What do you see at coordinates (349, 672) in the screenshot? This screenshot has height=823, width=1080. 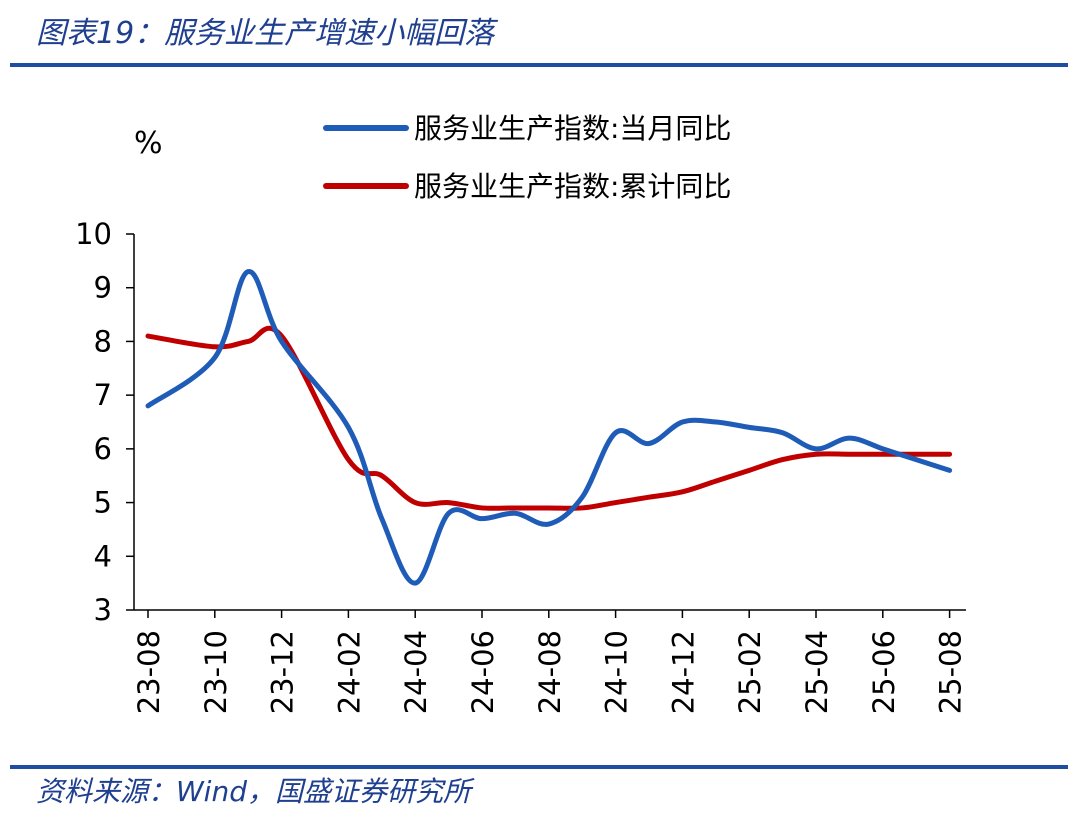 I see `x-tick-label: 24-02` at bounding box center [349, 672].